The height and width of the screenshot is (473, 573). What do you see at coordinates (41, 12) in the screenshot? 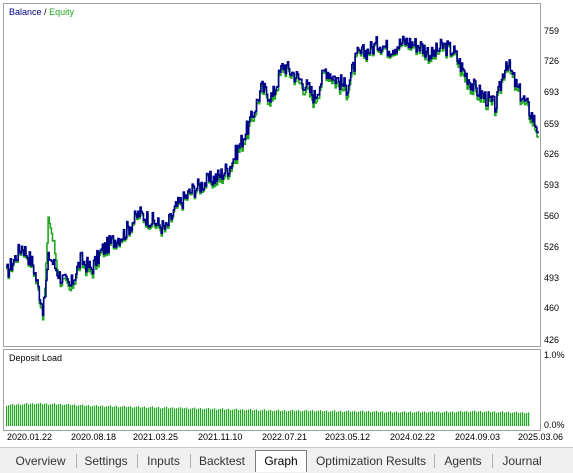
I see `chart-legend: Balance / Equity` at bounding box center [41, 12].